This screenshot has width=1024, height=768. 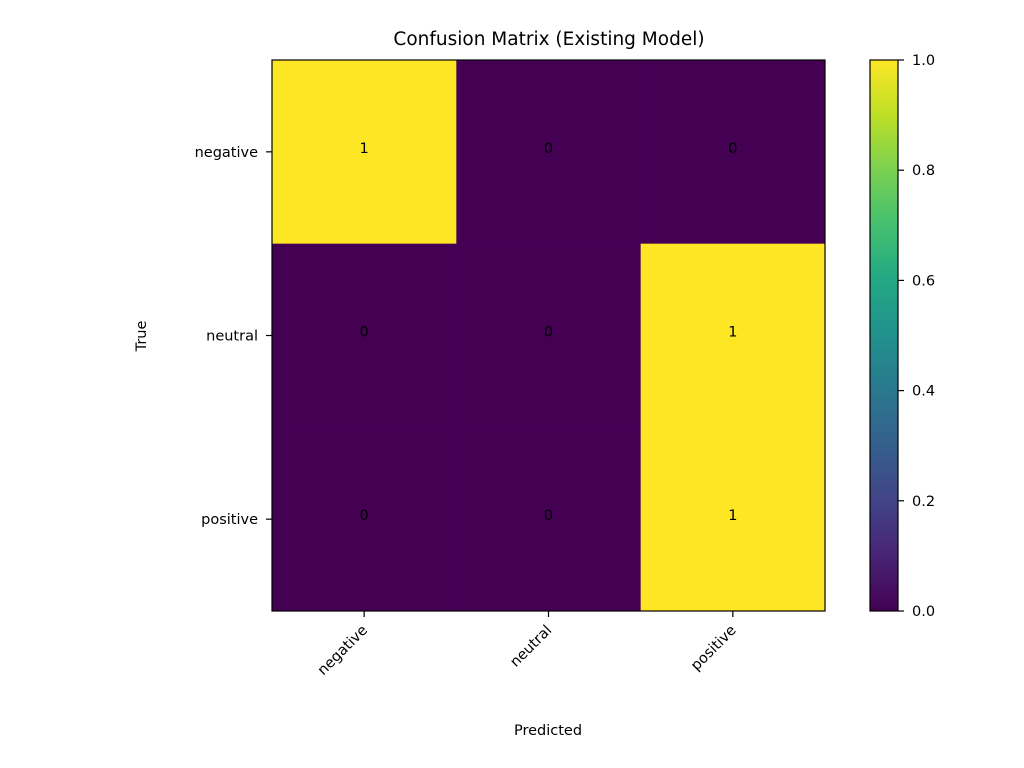 I want to click on colorbar, so click(x=884, y=335).